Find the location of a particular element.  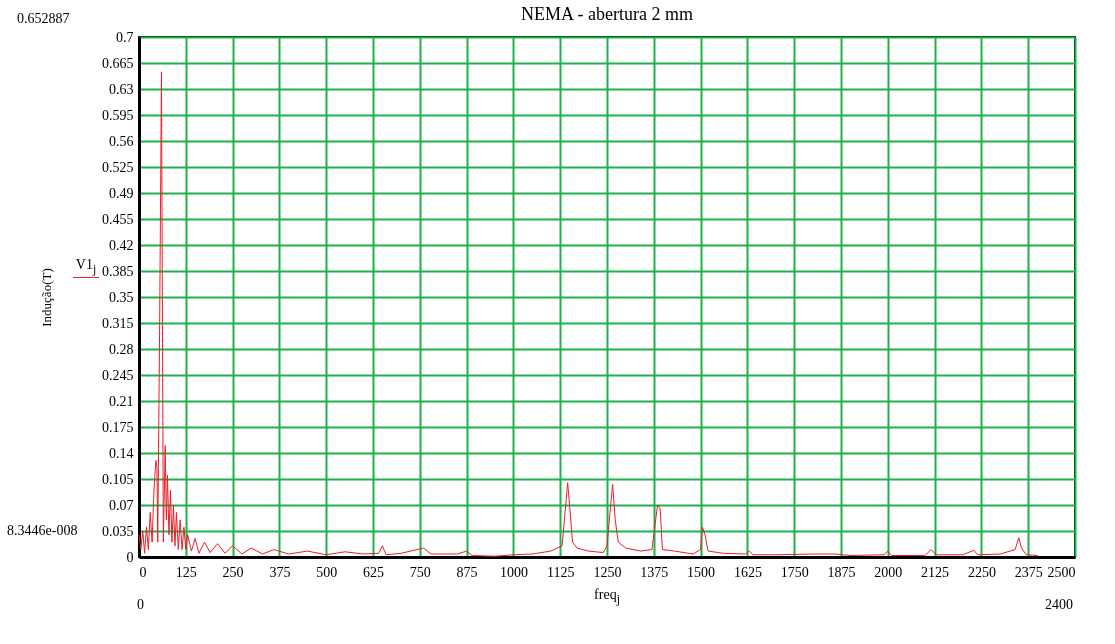

x-tick-label: 750 is located at coordinates (420, 572).